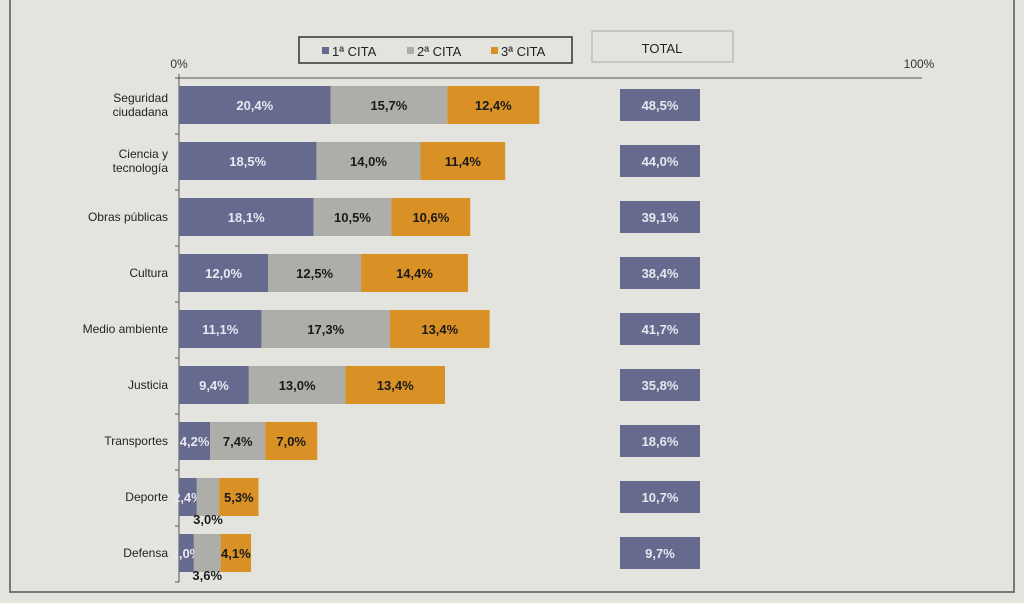 The height and width of the screenshot is (603, 1024). I want to click on bar-data-label: 10,5%, so click(352, 217).